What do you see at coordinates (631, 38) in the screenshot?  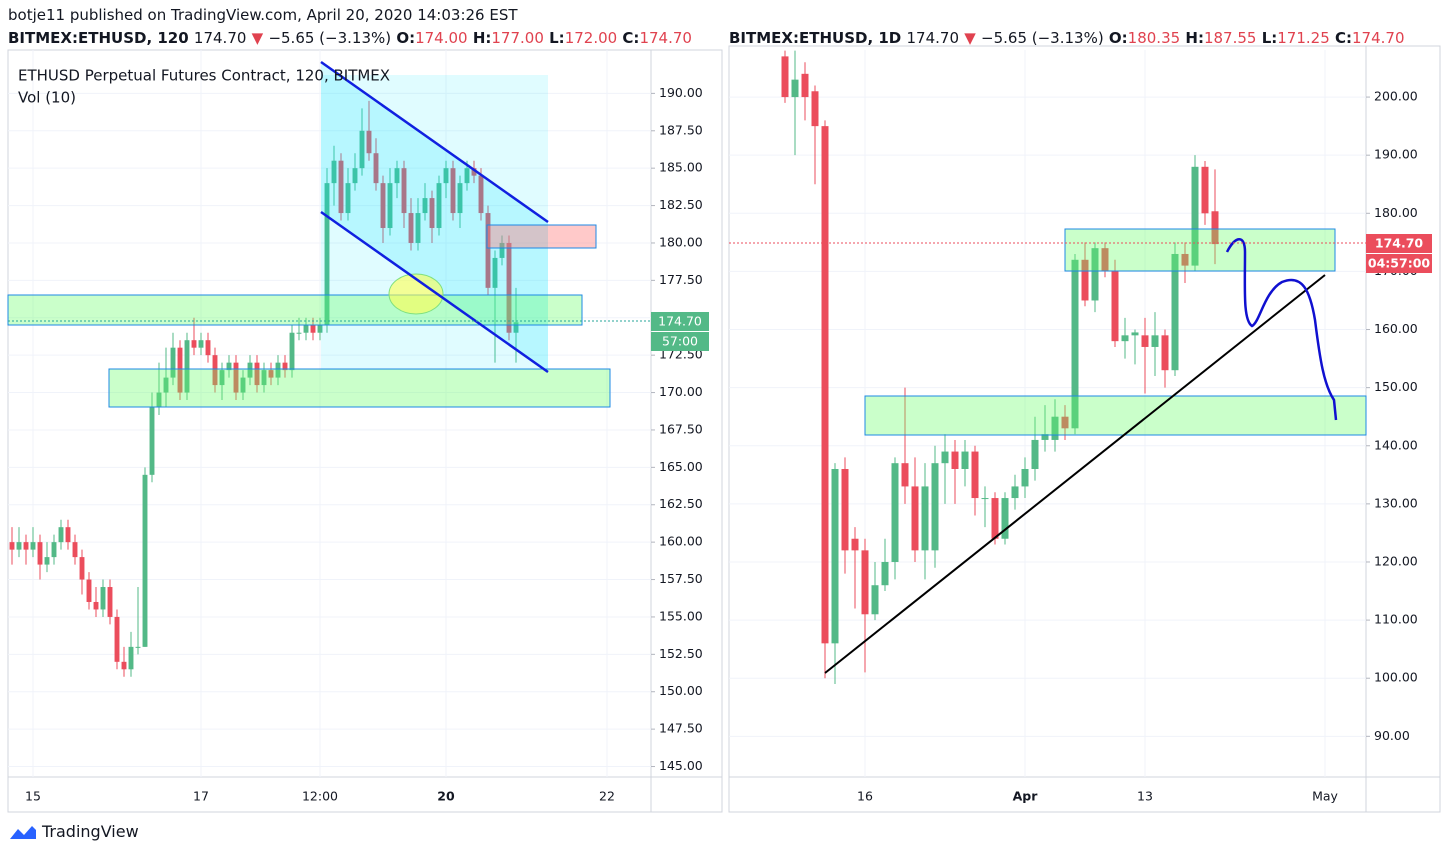 I see `c-label: C:` at bounding box center [631, 38].